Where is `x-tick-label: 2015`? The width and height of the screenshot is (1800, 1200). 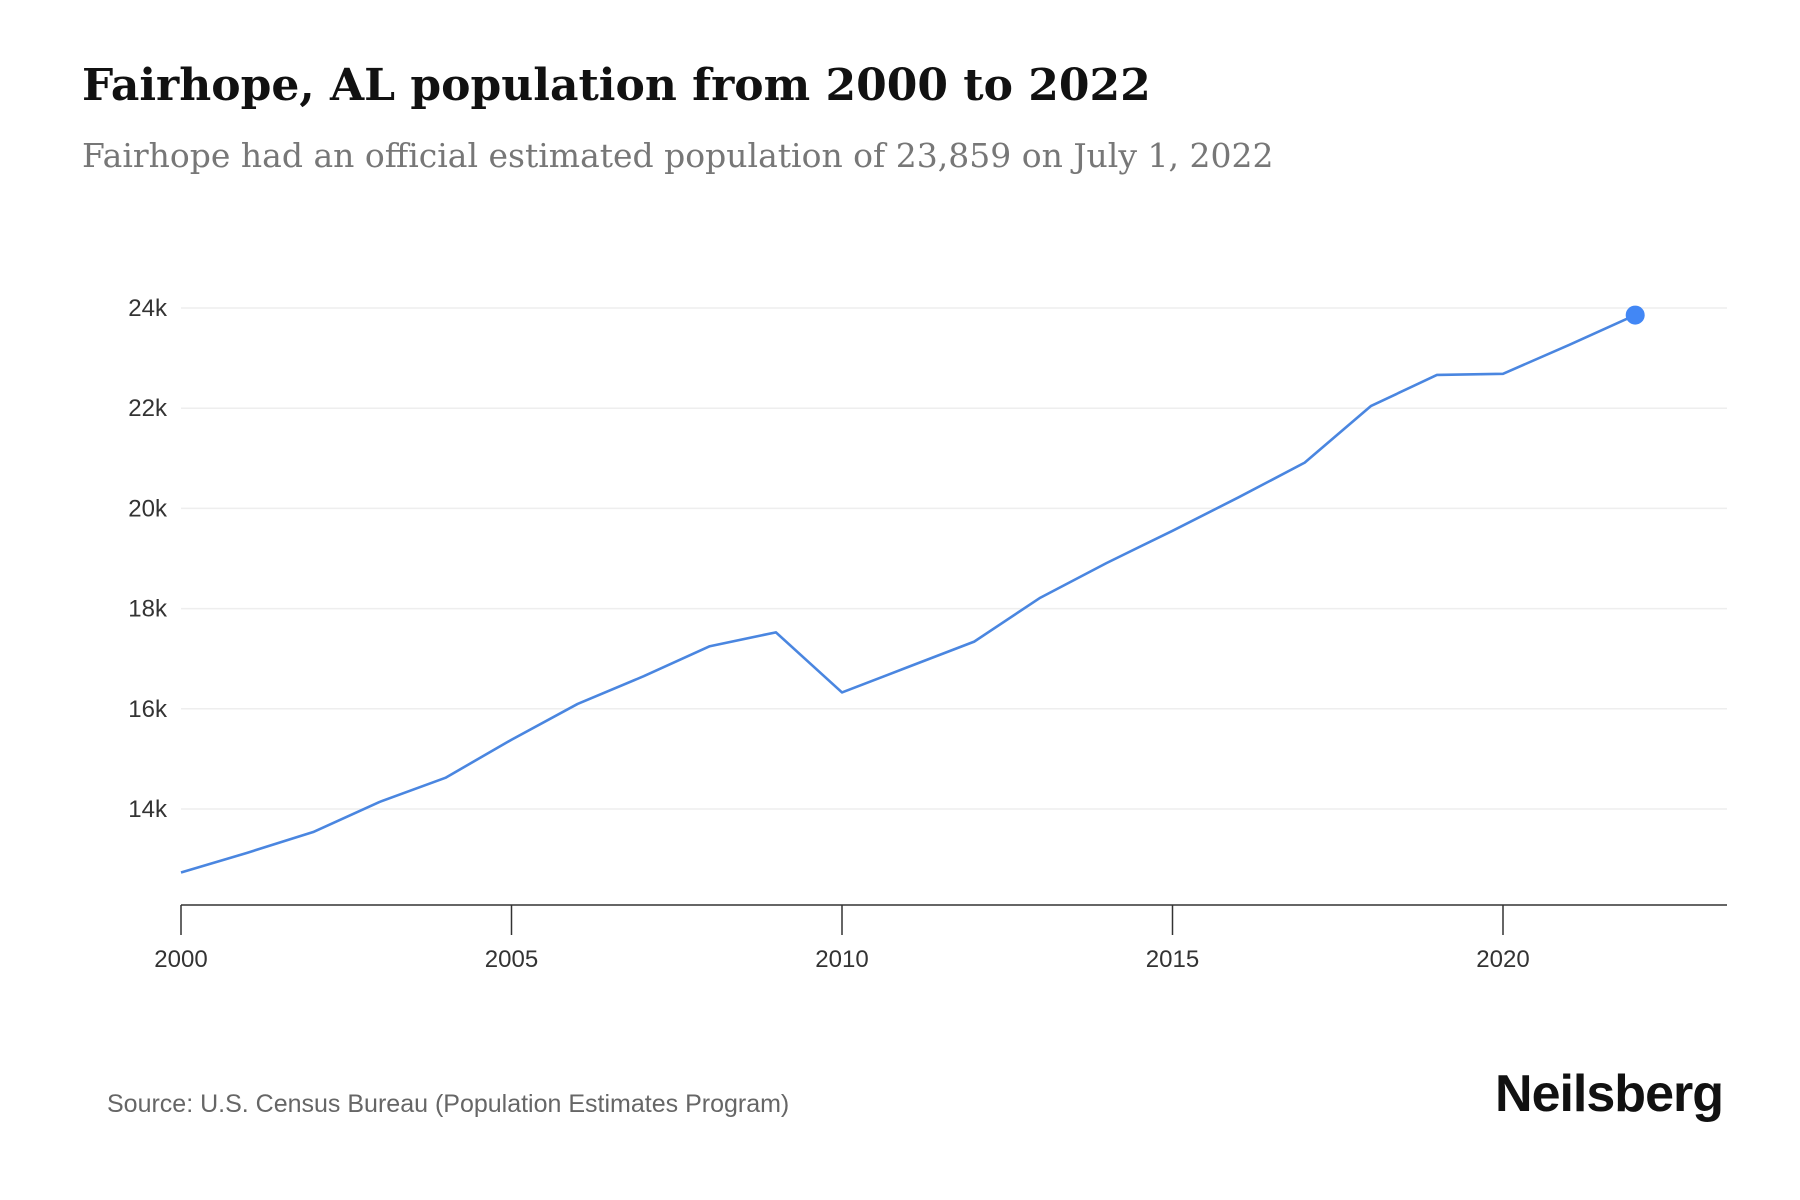
x-tick-label: 2015 is located at coordinates (1172, 959).